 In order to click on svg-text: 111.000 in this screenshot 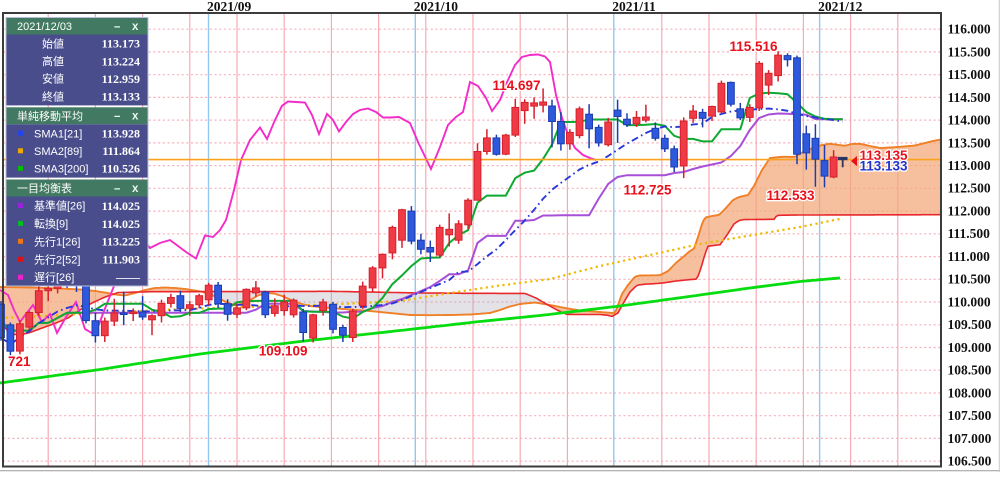, I will do `click(969, 256)`.